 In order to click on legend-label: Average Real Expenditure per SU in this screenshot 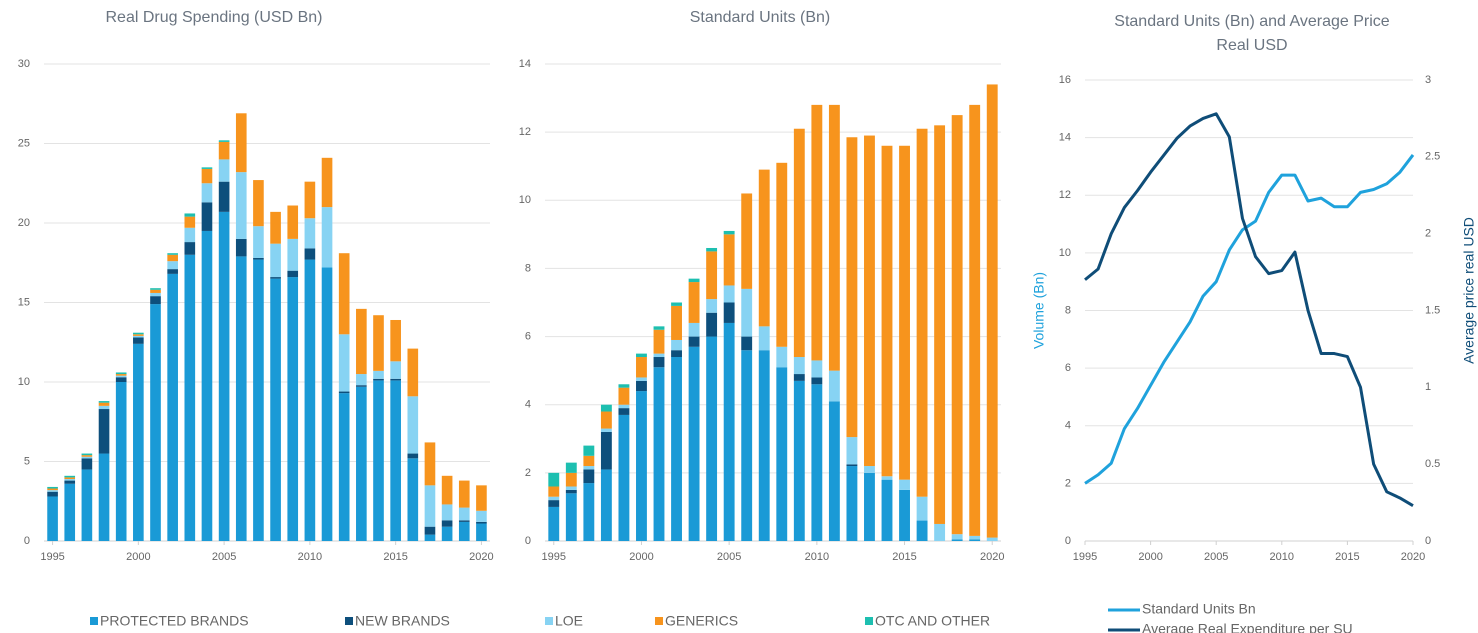, I will do `click(1247, 627)`.